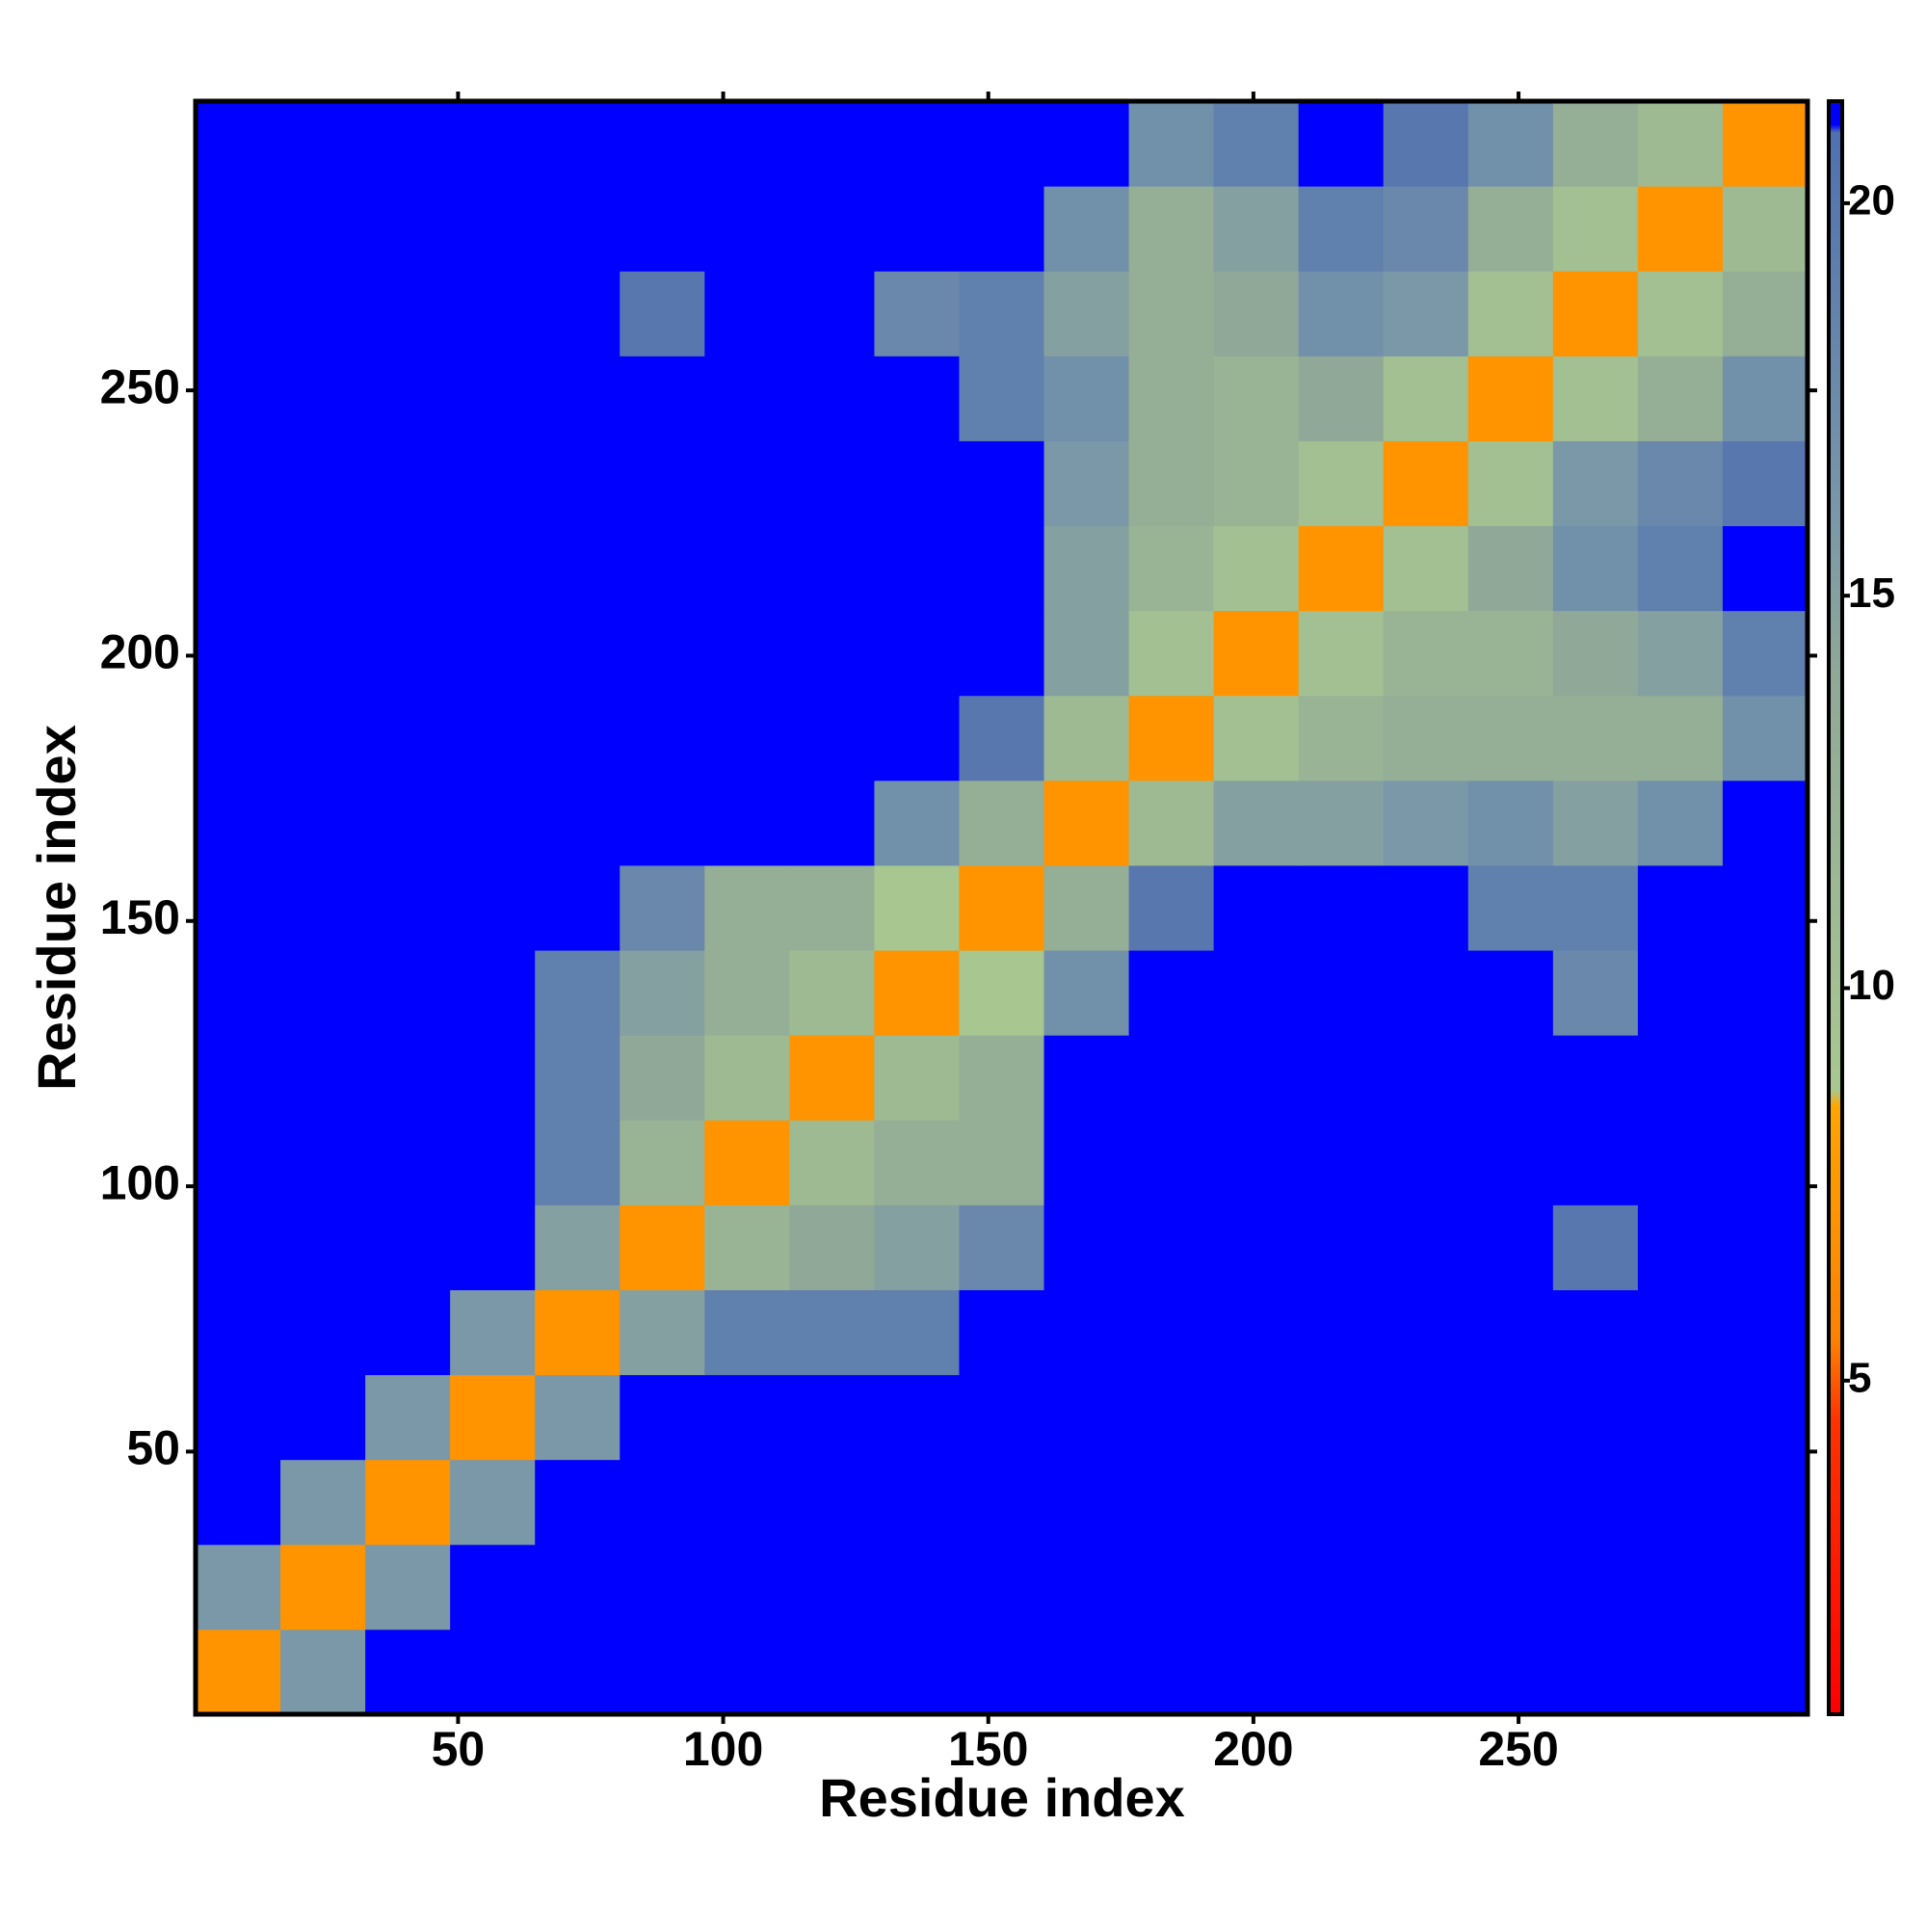 The image size is (1927, 1932). Describe the element at coordinates (1859, 1377) in the screenshot. I see `colorbar-tick-label: 5` at that location.